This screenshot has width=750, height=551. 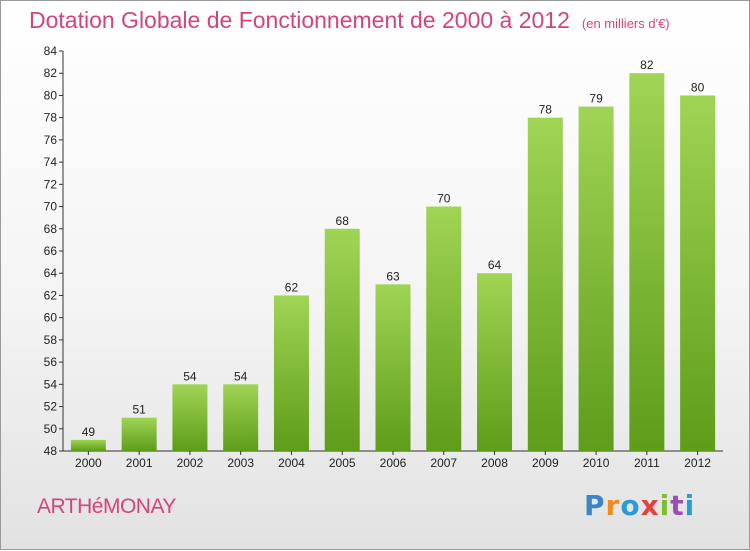 I want to click on y-tick-label: 78, so click(x=51, y=118).